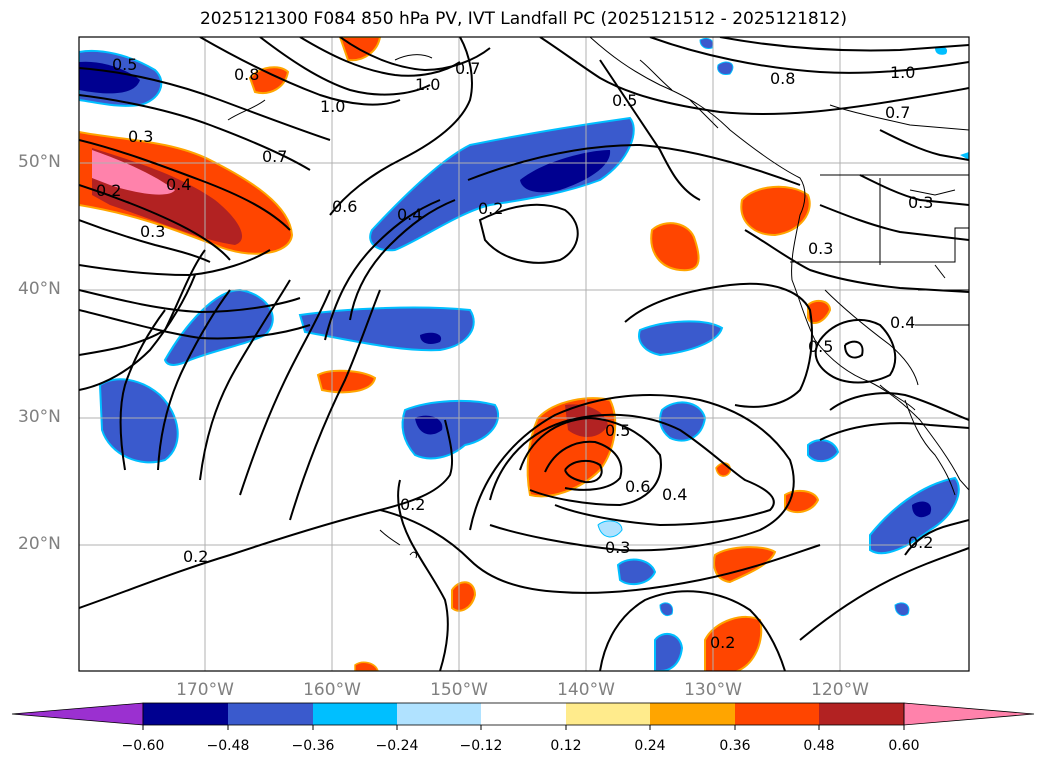  I want to click on colorbar-tick-label: 0.24, so click(650, 746).